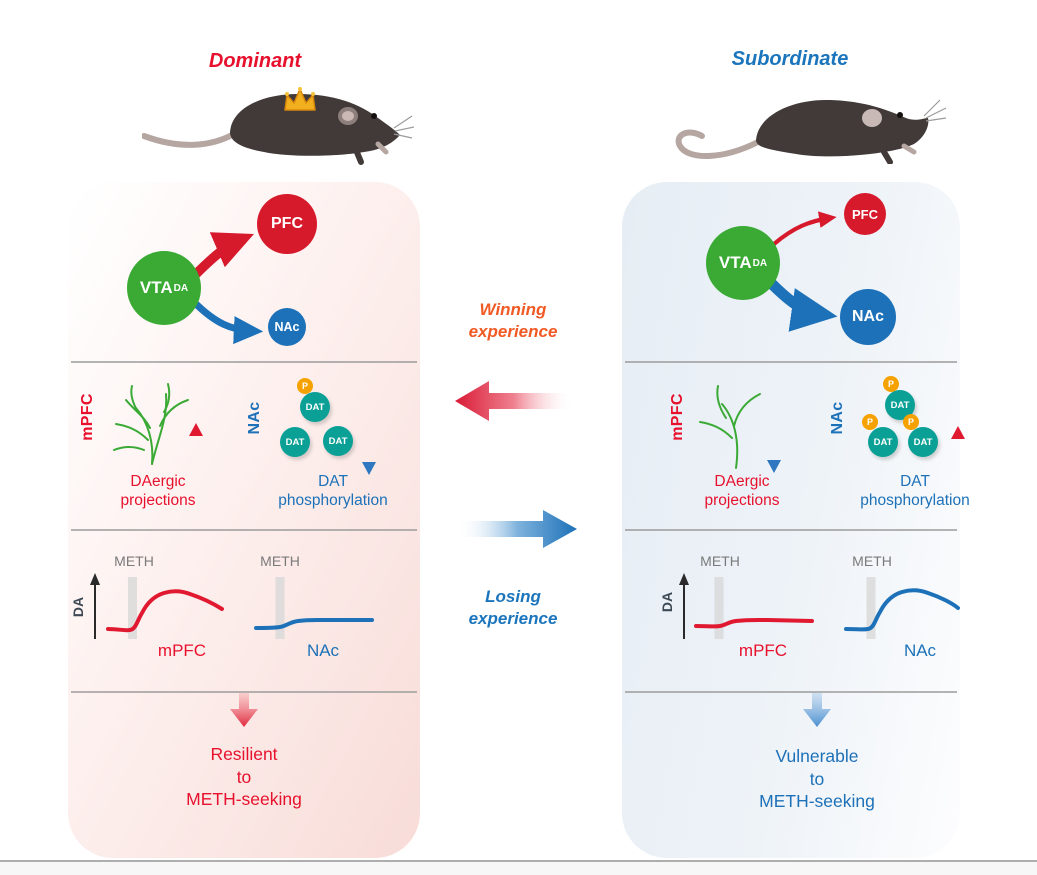  I want to click on strong-pfc-arrow, so click(221, 256).